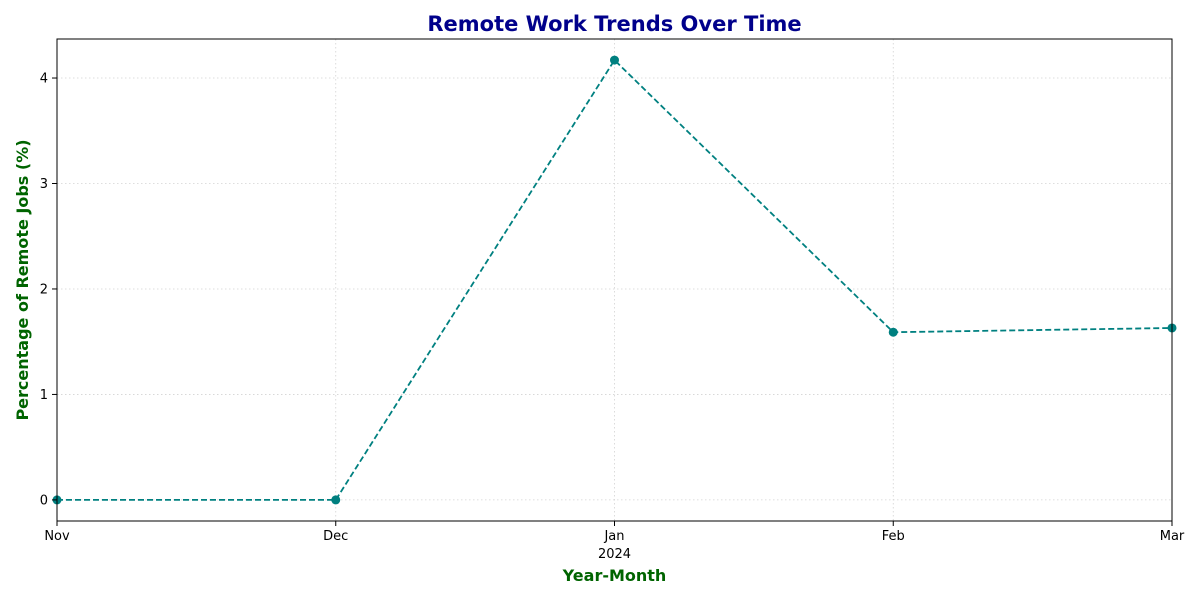 This screenshot has width=1200, height=600. I want to click on x-tick-label: Jan, so click(613, 536).